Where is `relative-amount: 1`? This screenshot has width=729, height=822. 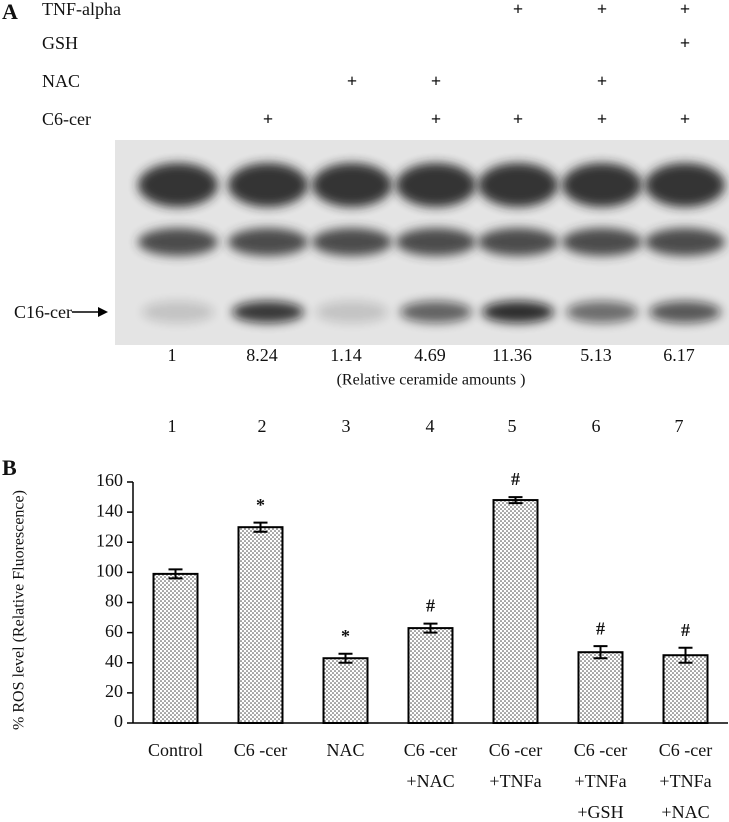 relative-amount: 1 is located at coordinates (172, 355).